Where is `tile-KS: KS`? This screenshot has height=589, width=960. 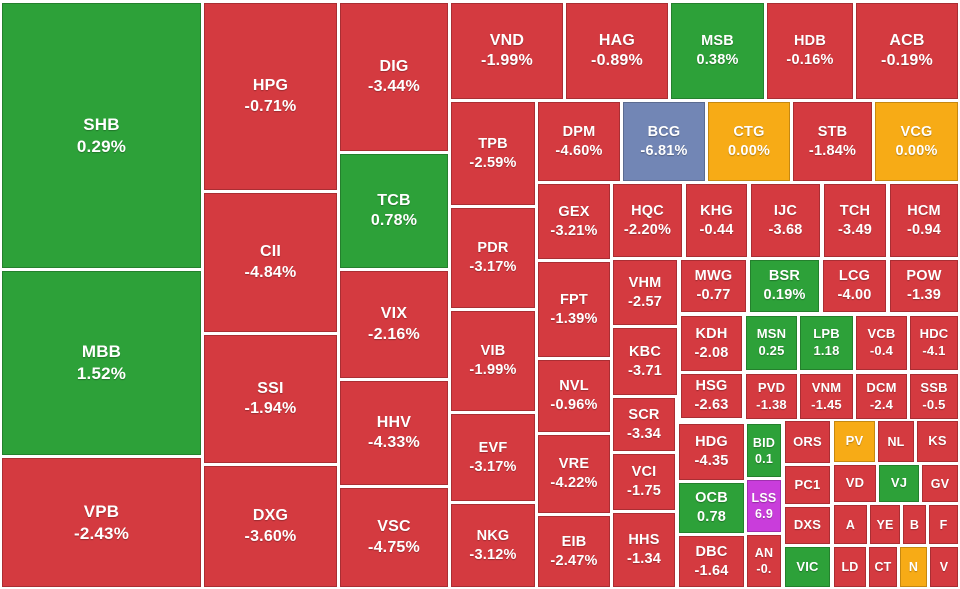 tile-KS: KS is located at coordinates (937, 441).